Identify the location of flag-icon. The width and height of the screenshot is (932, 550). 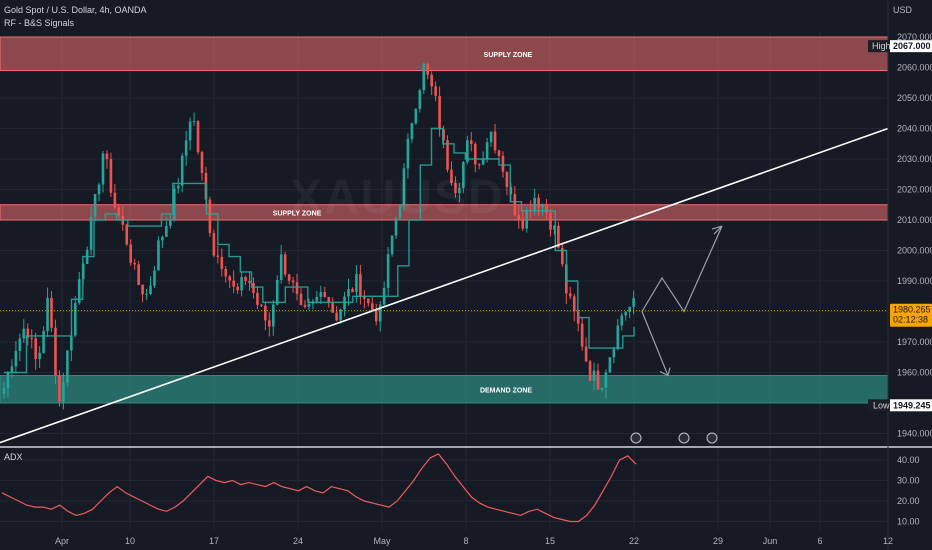
(712, 438).